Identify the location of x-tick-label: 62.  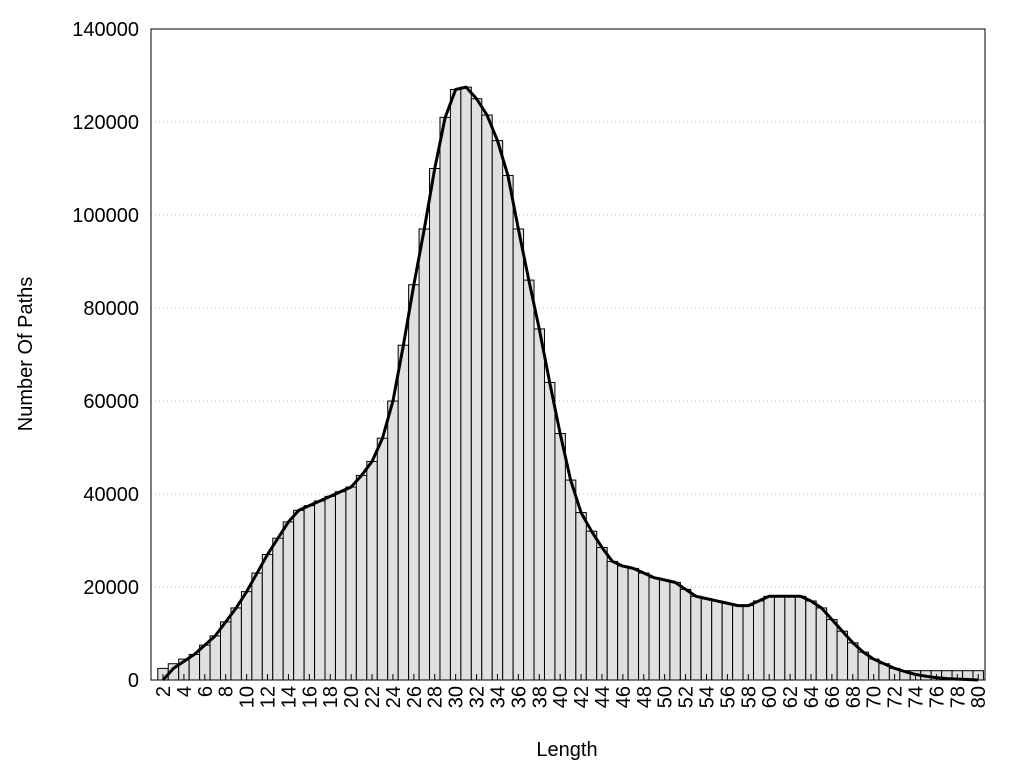
(791, 697).